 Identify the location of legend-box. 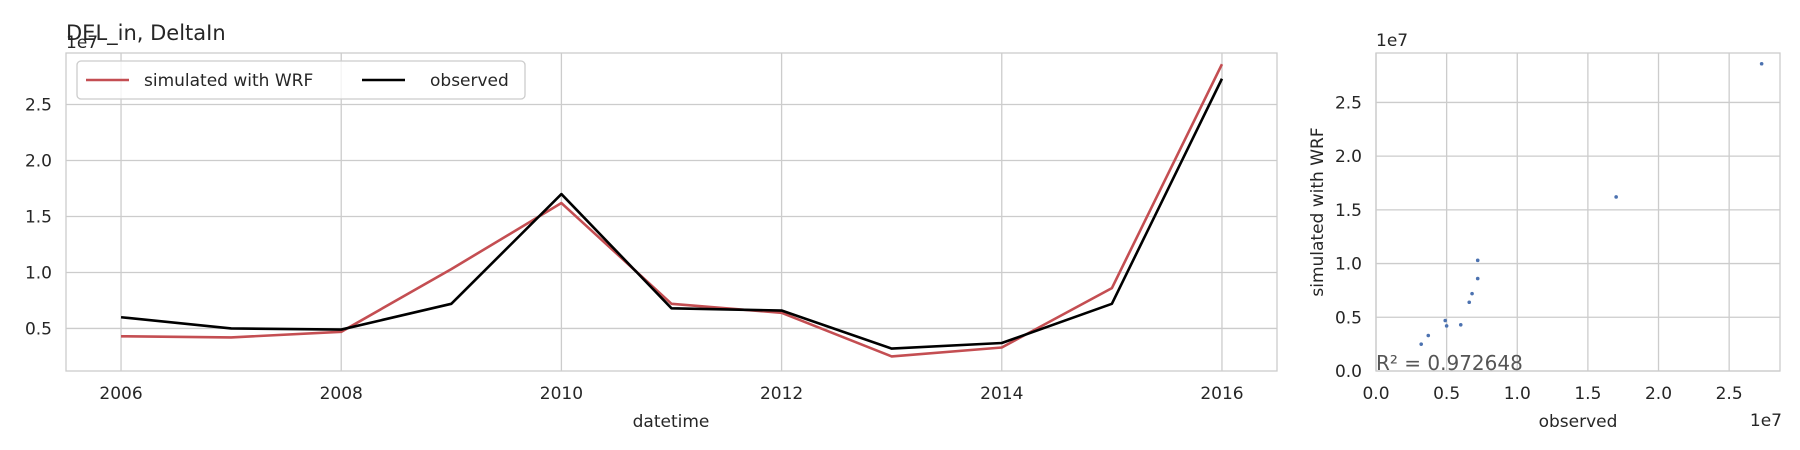
(301, 80).